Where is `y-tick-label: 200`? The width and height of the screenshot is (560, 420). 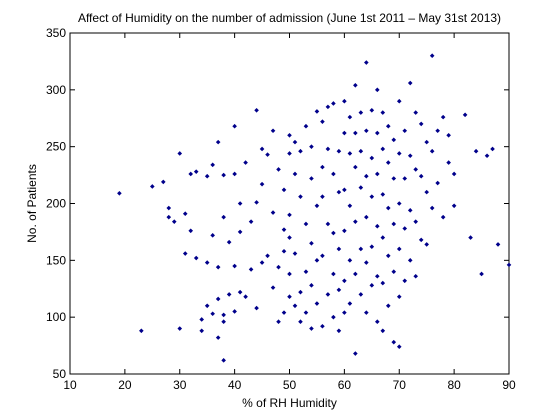
y-tick-label: 200 is located at coordinates (56, 204).